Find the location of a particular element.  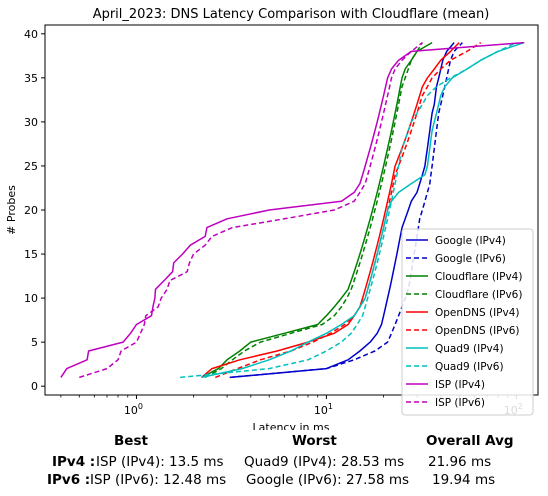

legend-item-label: Cloudflare (IPv4) is located at coordinates (478, 277).